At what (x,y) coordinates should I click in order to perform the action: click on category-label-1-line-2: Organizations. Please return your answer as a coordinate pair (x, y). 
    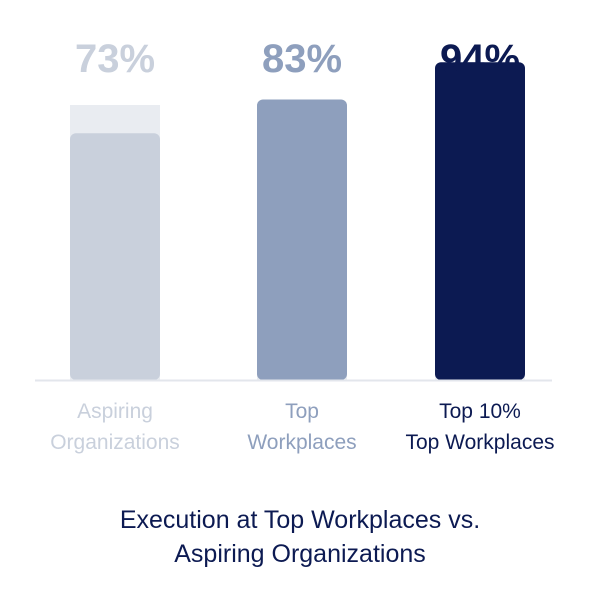
    Looking at the image, I should click on (115, 442).